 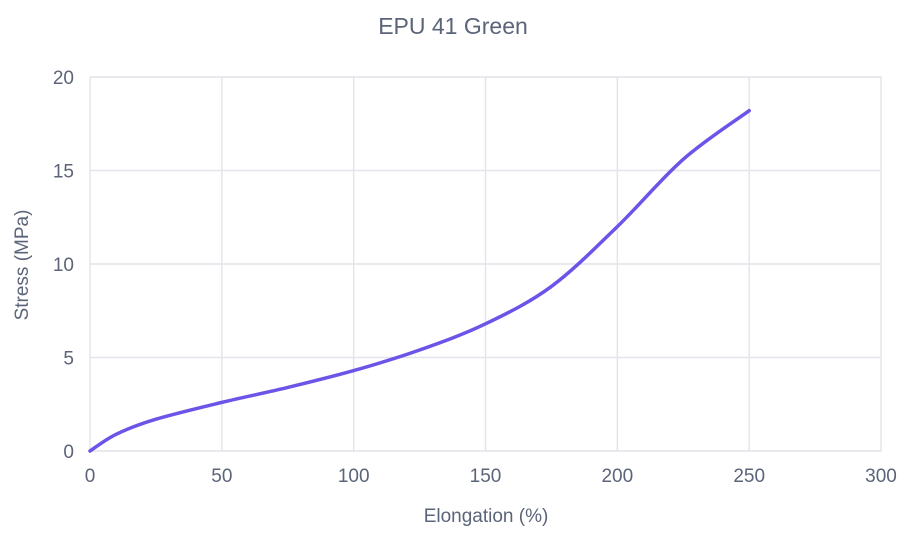 What do you see at coordinates (881, 476) in the screenshot?
I see `x-tick-label: 300` at bounding box center [881, 476].